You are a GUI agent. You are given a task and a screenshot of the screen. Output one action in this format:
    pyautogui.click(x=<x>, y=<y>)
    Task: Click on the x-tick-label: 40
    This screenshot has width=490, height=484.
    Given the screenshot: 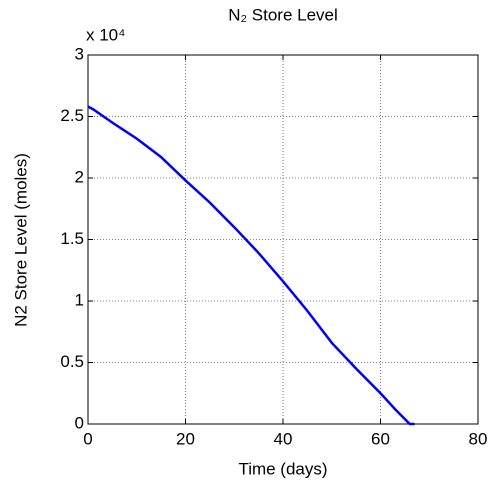 What is the action you would take?
    pyautogui.click(x=283, y=438)
    